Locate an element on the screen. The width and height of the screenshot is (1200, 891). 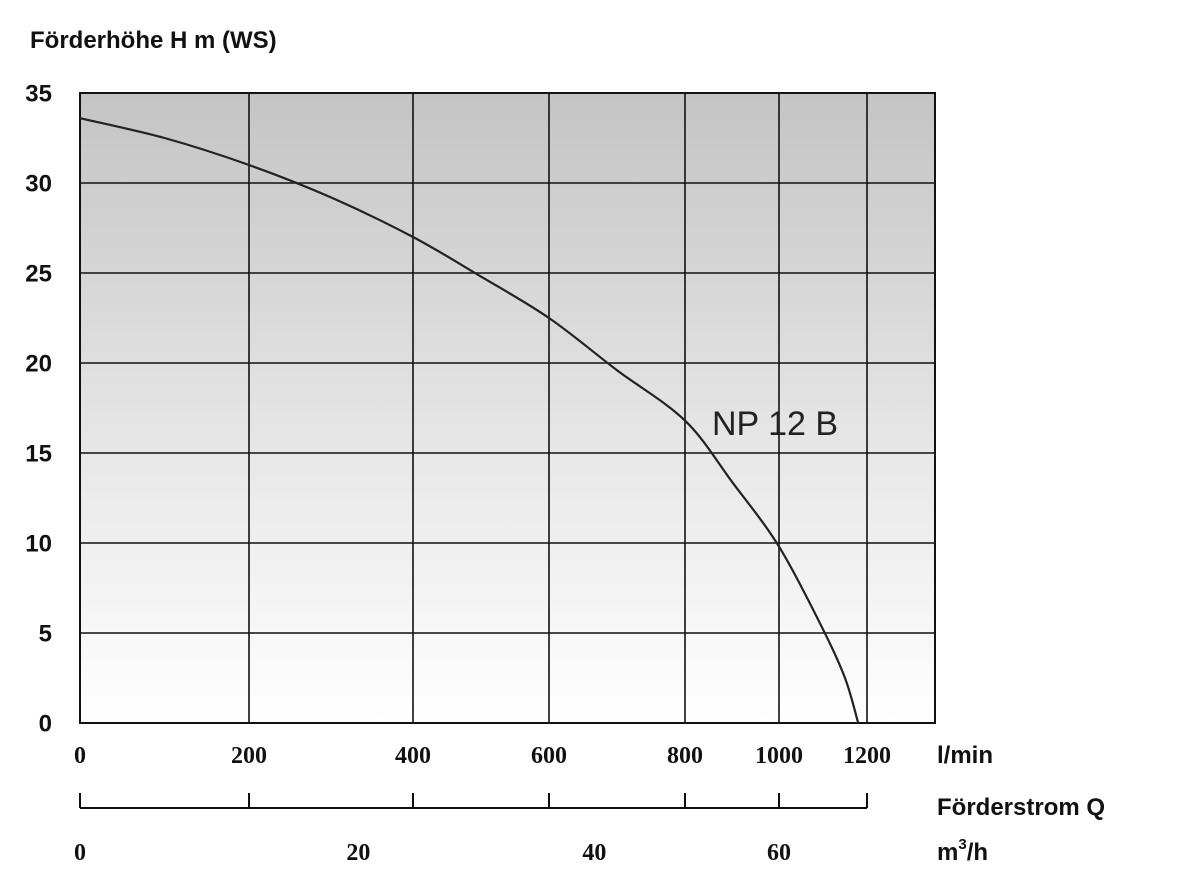
y-tick-label: 15 is located at coordinates (38, 453).